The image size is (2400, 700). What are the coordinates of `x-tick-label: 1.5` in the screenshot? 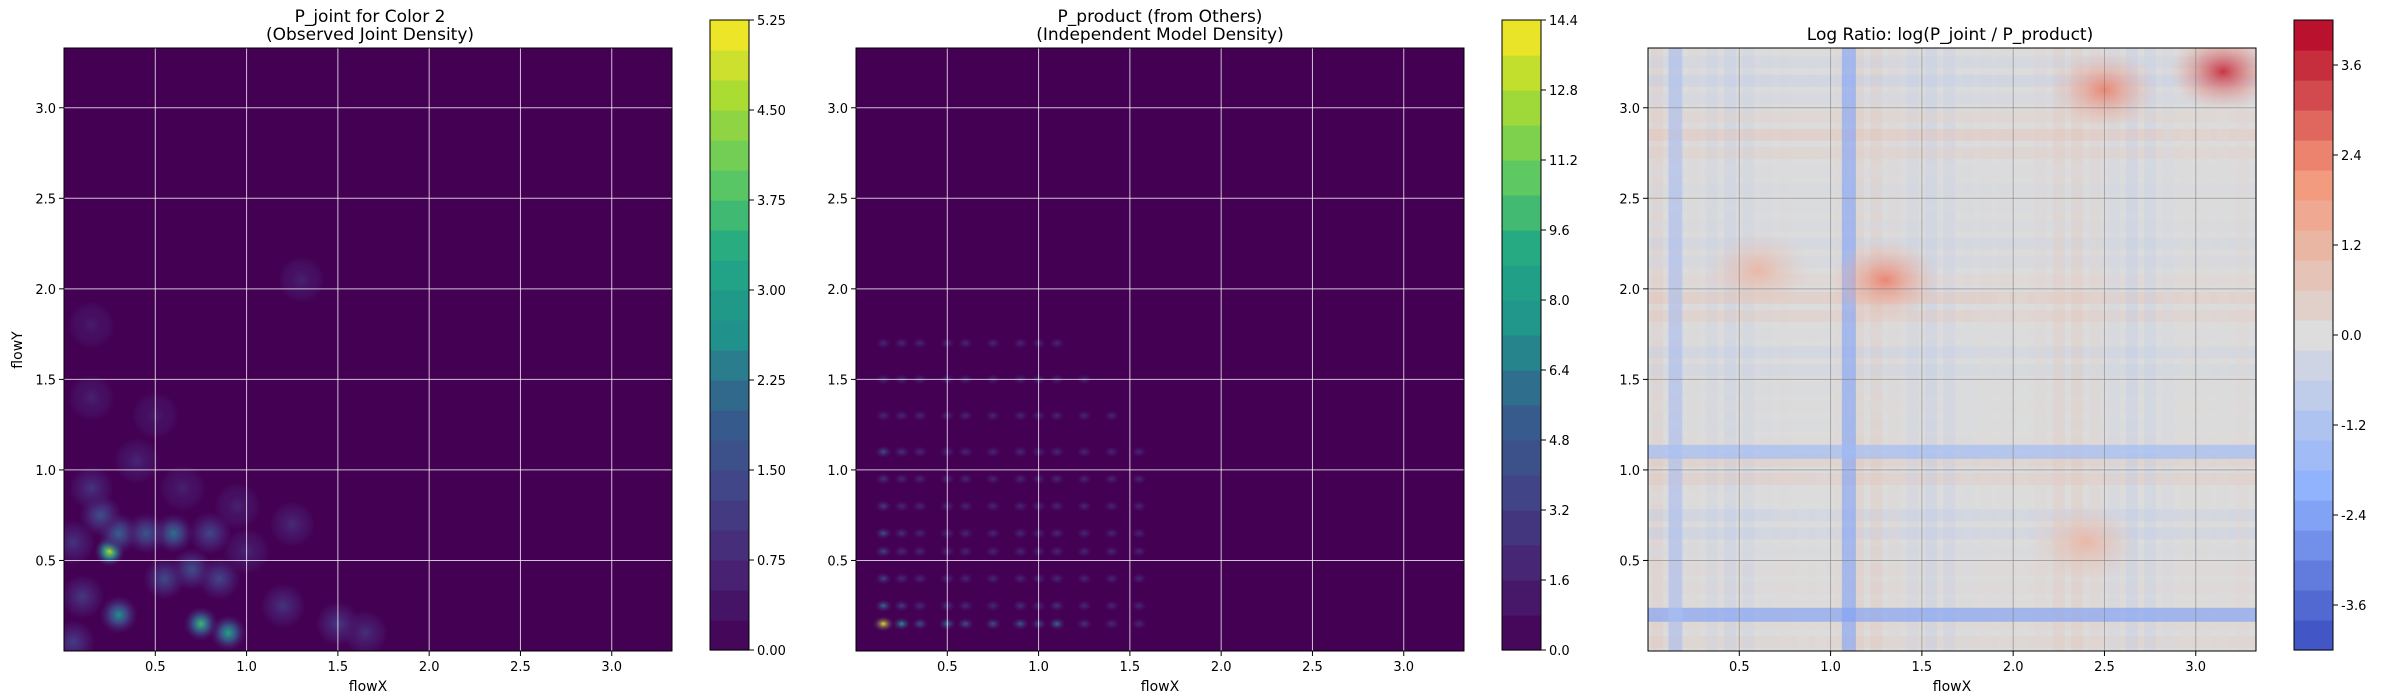 It's located at (338, 667).